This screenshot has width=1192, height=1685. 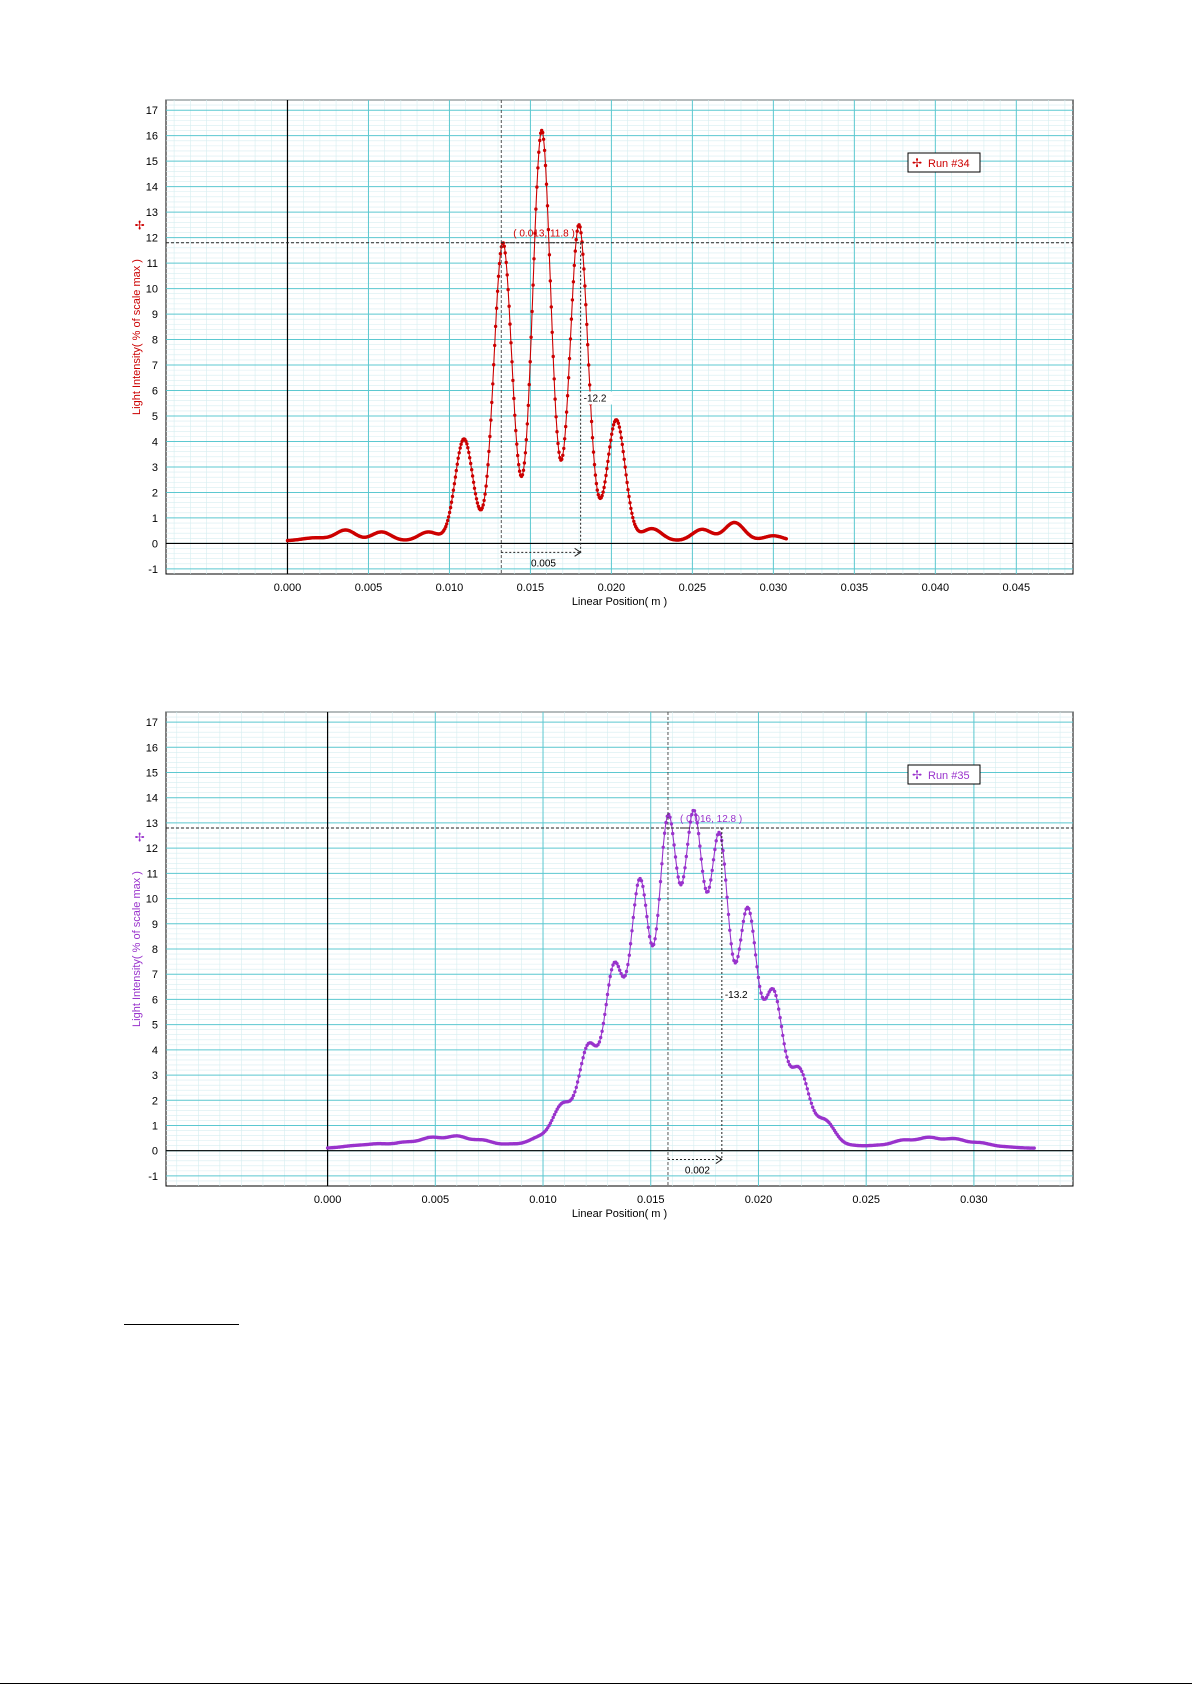 I want to click on coordinate-label: ( 0.013, 11.8 ), so click(x=544, y=234).